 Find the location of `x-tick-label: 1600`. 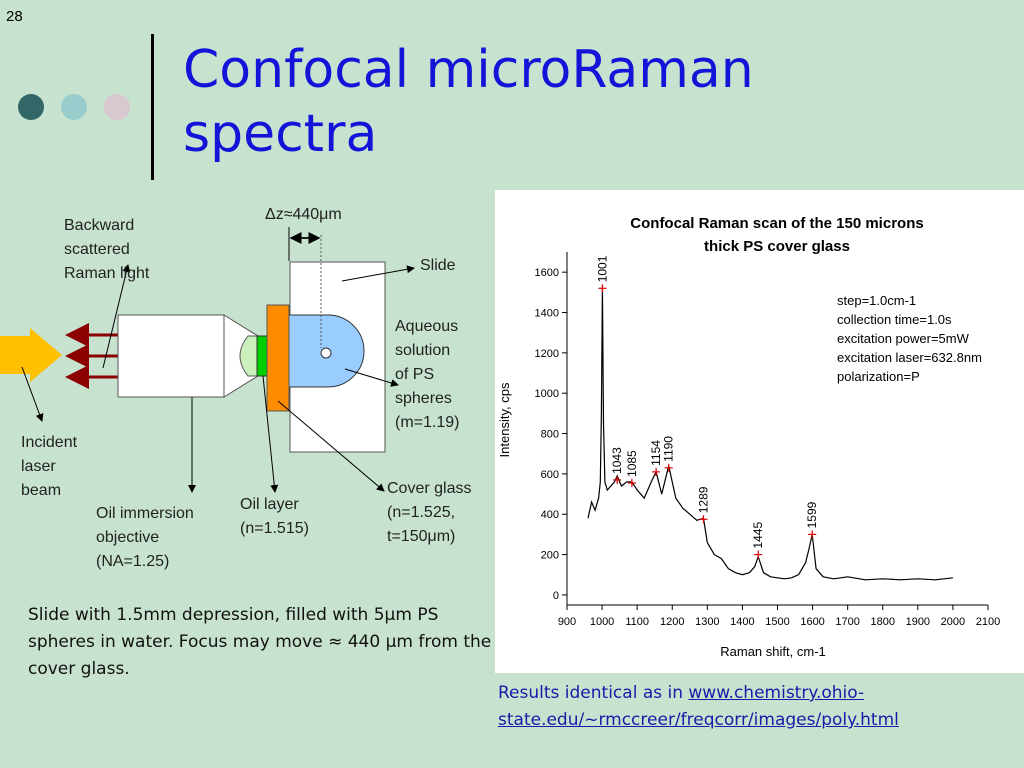

x-tick-label: 1600 is located at coordinates (812, 622).